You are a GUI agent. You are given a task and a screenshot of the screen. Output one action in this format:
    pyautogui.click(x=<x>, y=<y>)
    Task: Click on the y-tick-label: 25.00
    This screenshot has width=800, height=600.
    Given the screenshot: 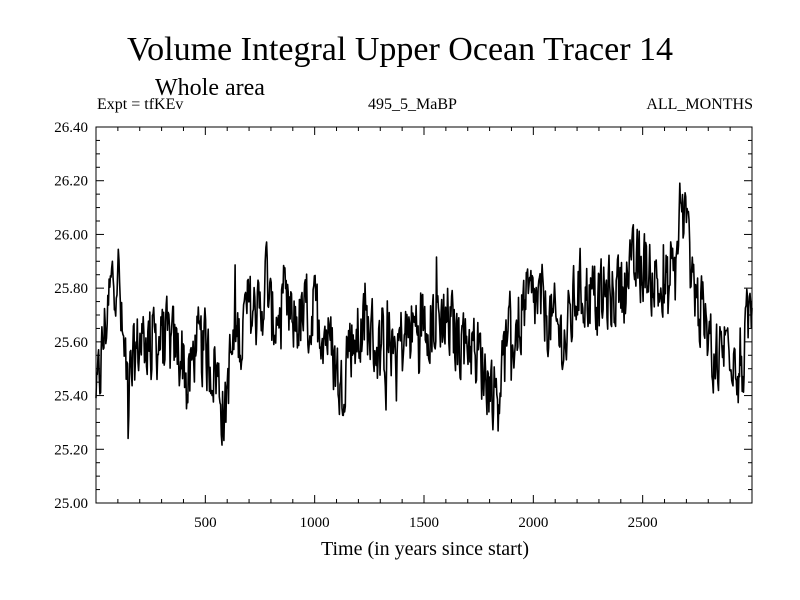 What is the action you would take?
    pyautogui.click(x=71, y=504)
    